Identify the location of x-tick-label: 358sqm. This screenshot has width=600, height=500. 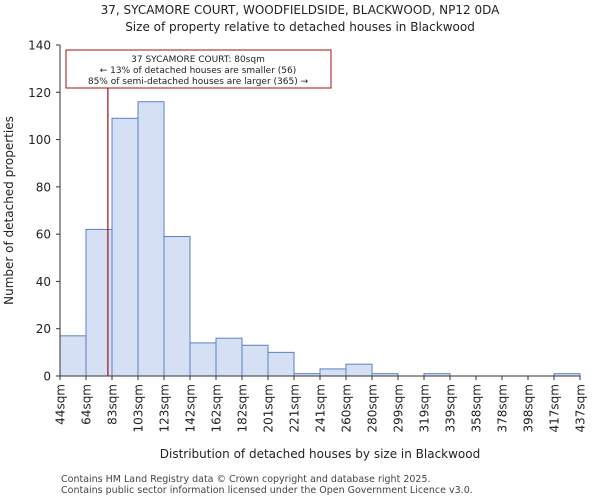
(477, 408).